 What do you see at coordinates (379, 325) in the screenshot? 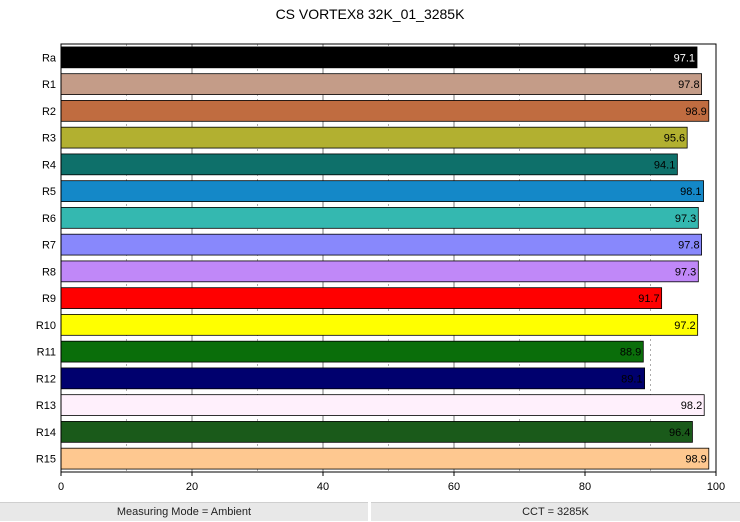
I see `bar-r10` at bounding box center [379, 325].